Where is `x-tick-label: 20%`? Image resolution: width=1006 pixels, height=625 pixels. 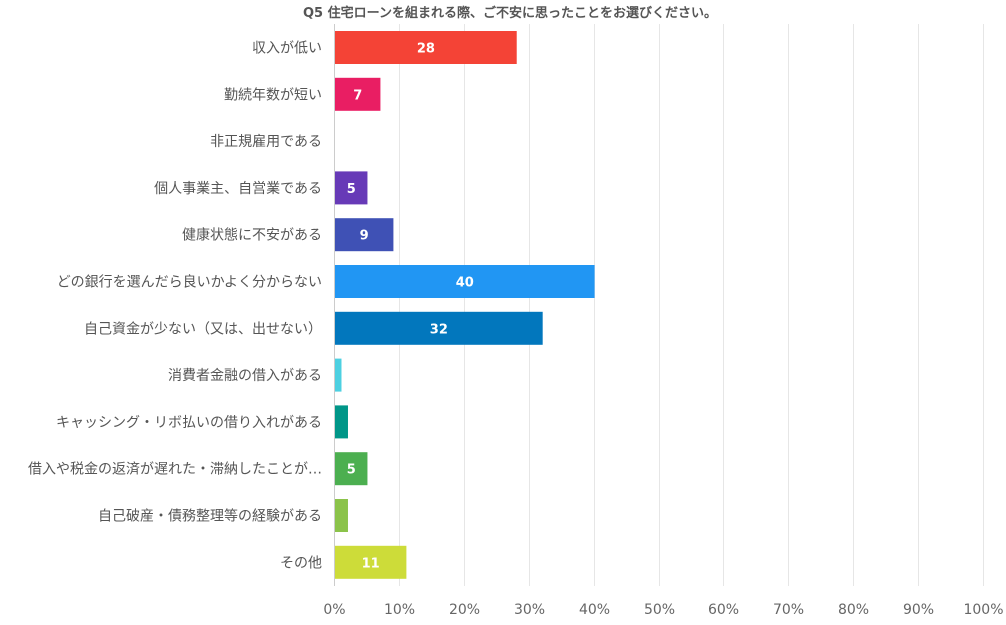
x-tick-label: 20% is located at coordinates (464, 610).